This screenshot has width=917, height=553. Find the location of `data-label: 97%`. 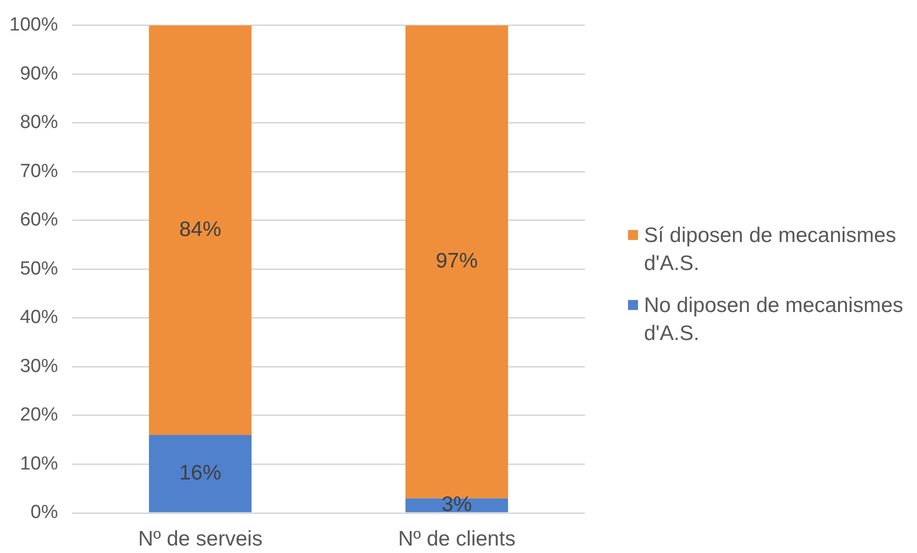

data-label: 97% is located at coordinates (457, 261).